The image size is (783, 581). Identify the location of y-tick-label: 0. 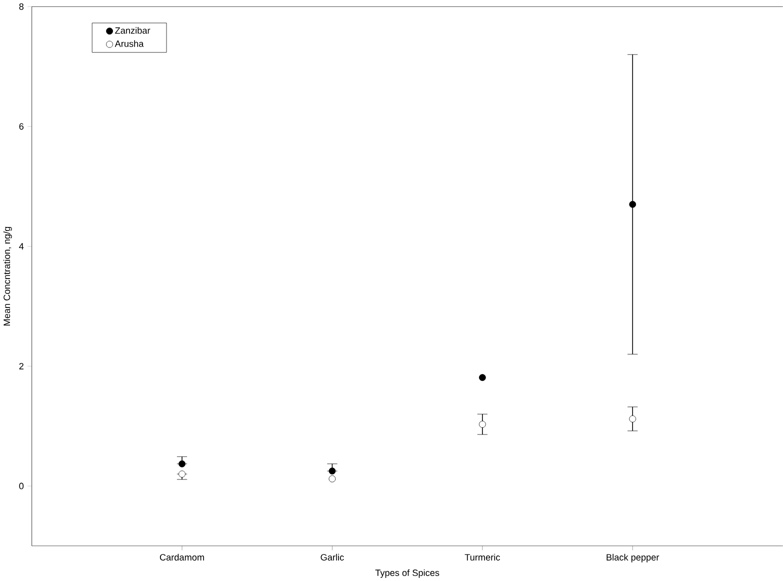
(21, 486).